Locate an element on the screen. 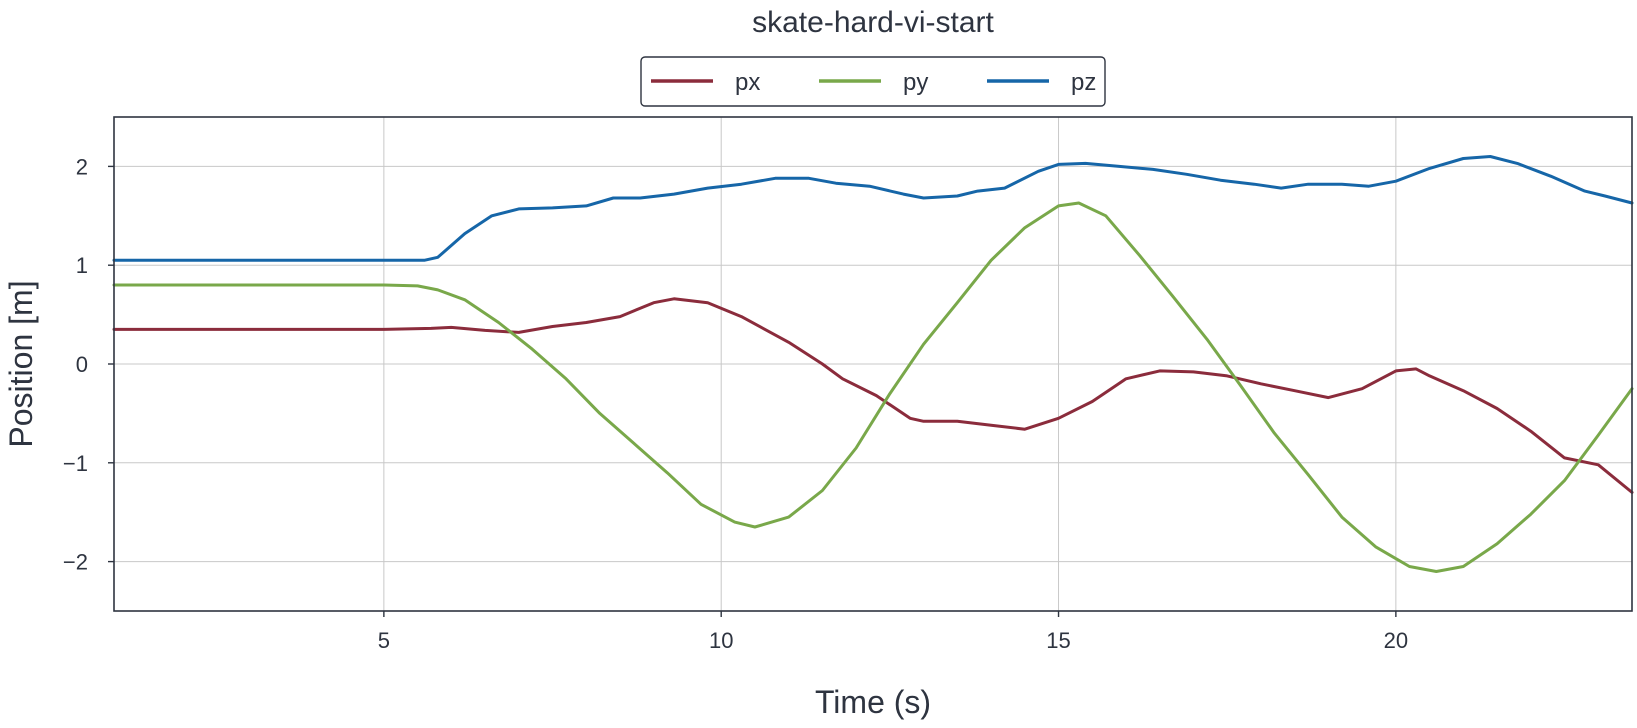  y-tick-label: 2 is located at coordinates (82, 166).